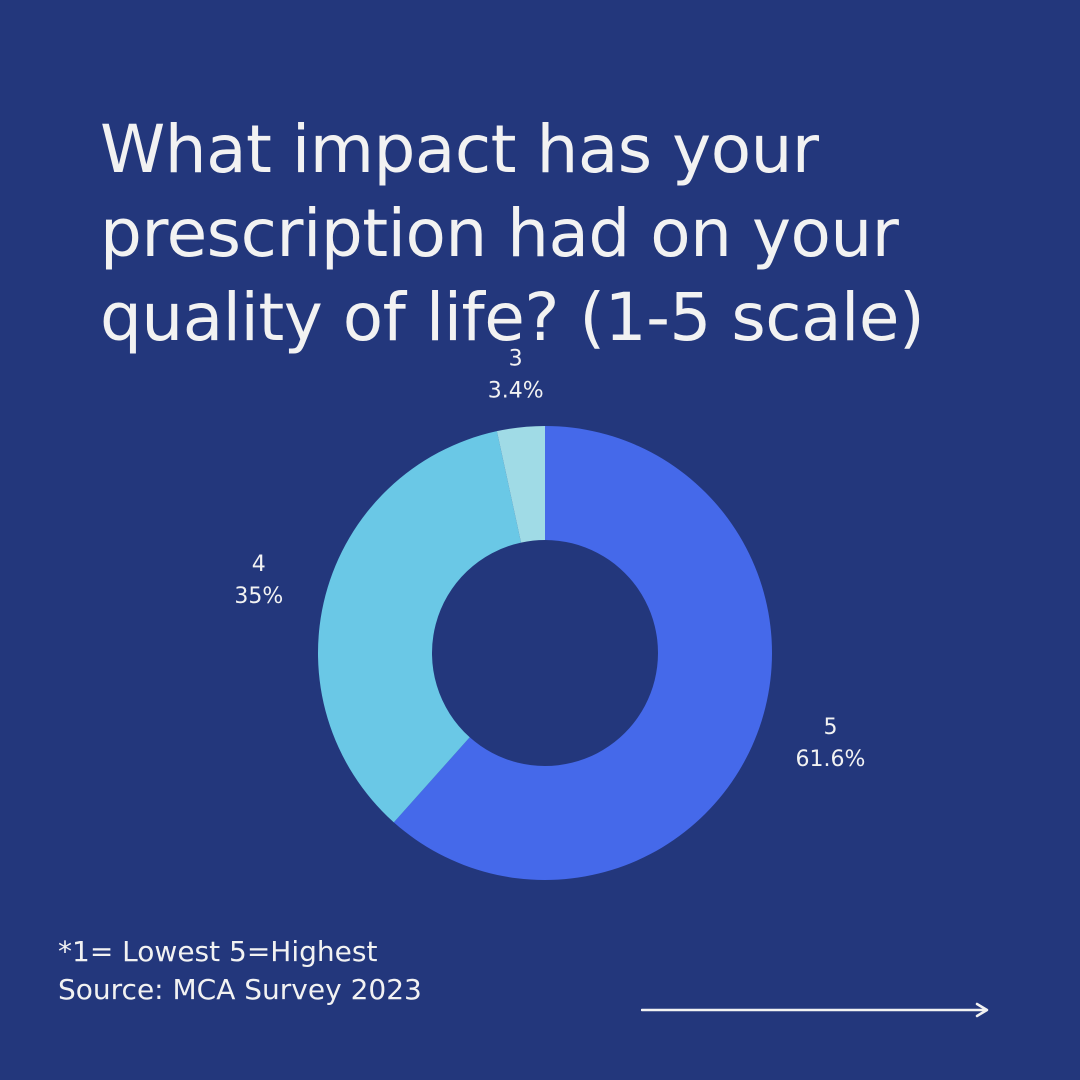 The height and width of the screenshot is (1080, 1080). What do you see at coordinates (259, 564) in the screenshot?
I see `slice-label-4: 4` at bounding box center [259, 564].